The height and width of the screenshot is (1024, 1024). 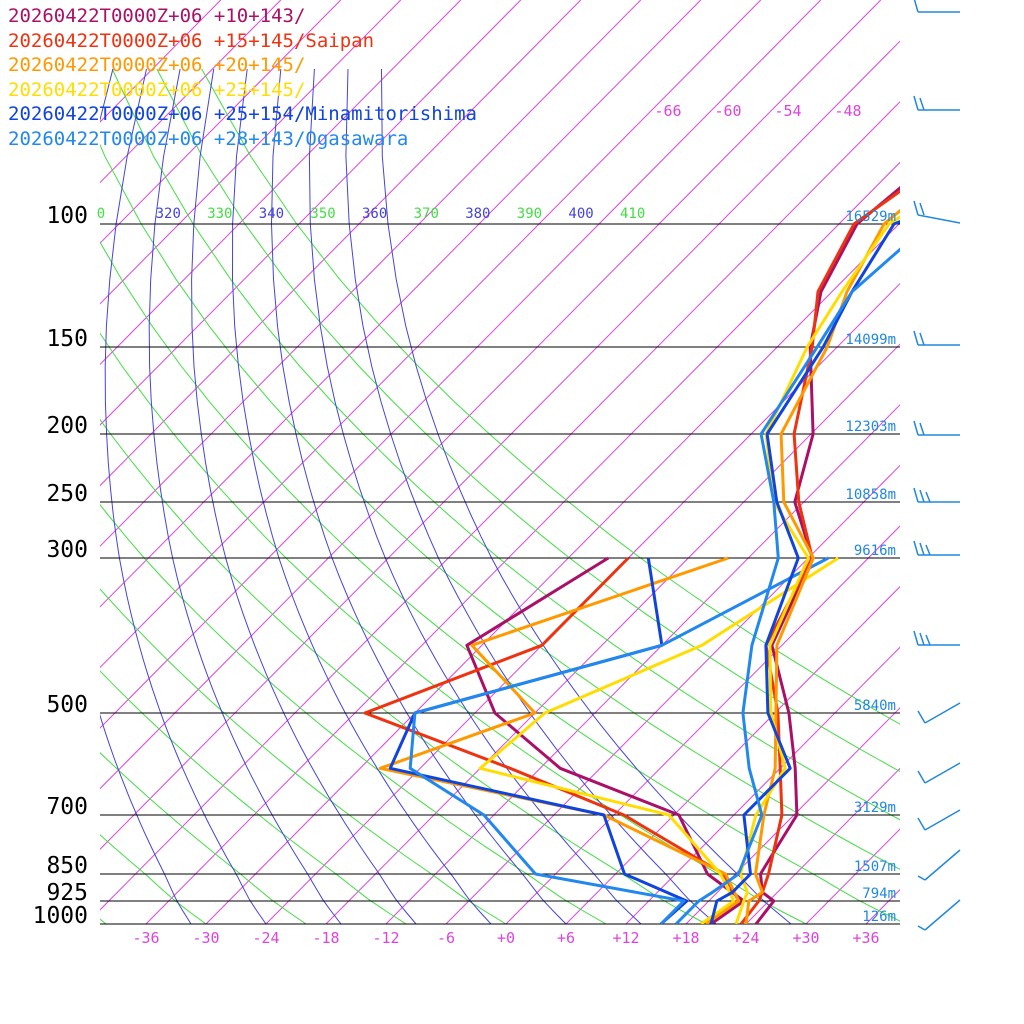 What do you see at coordinates (67, 426) in the screenshot?
I see `pressure-label: 200` at bounding box center [67, 426].